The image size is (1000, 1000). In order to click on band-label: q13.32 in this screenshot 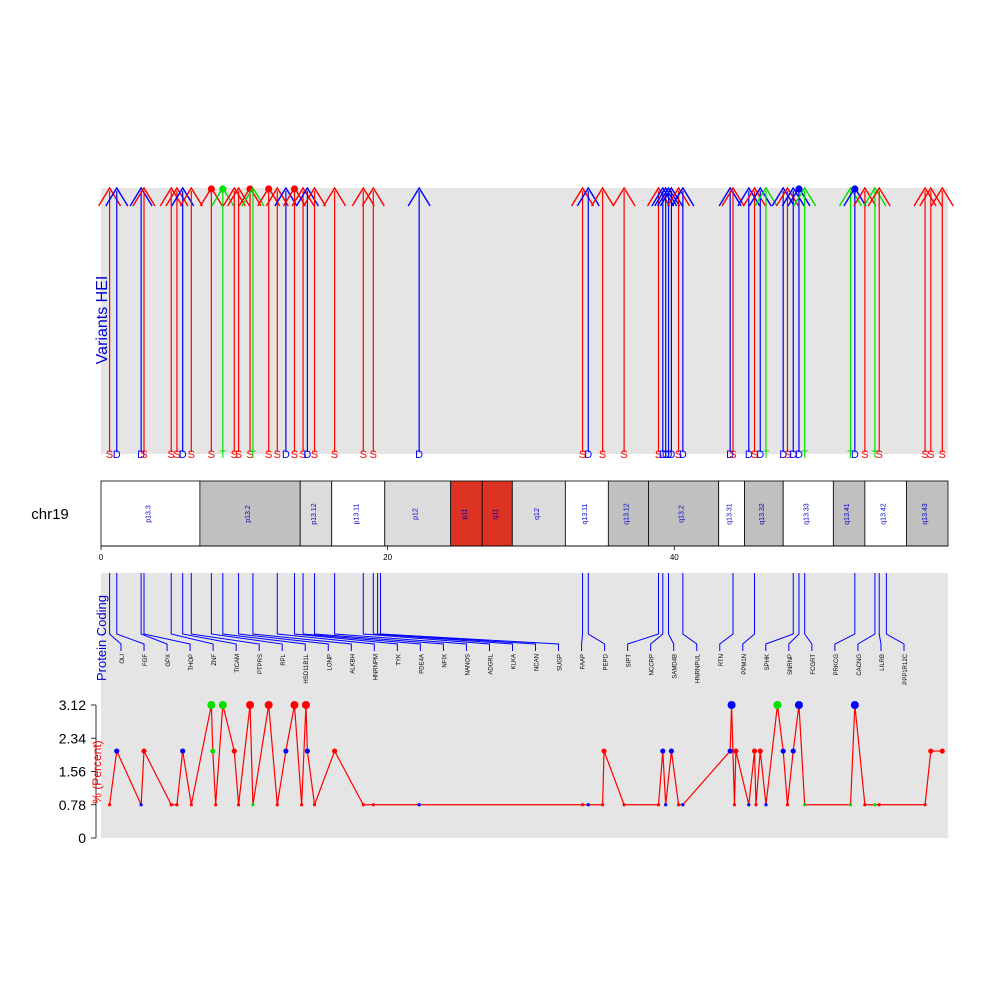, I will do `click(762, 514)`.